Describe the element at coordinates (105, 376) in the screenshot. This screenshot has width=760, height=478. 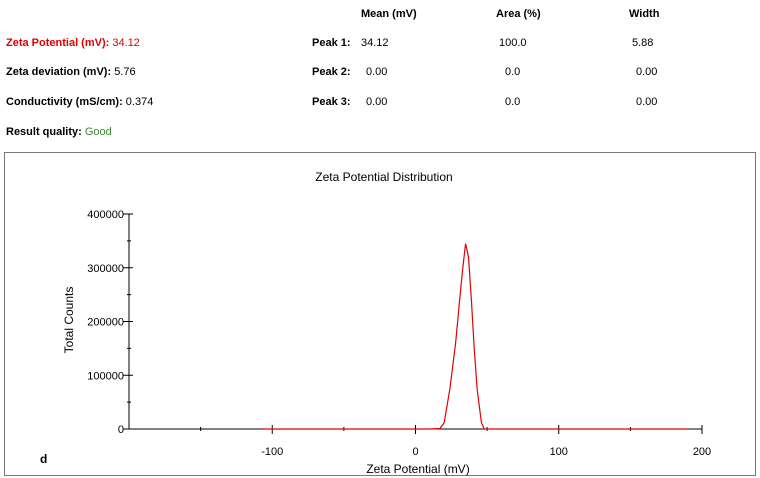
I see `y-tick-label-100000: 100000` at that location.